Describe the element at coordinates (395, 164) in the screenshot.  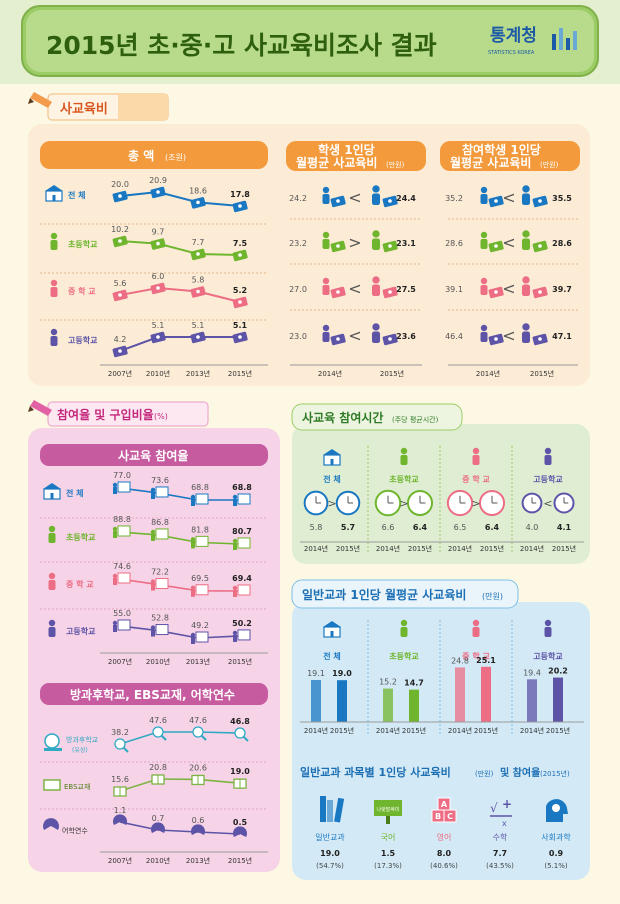
I see `per-student-unit: (만원)` at that location.